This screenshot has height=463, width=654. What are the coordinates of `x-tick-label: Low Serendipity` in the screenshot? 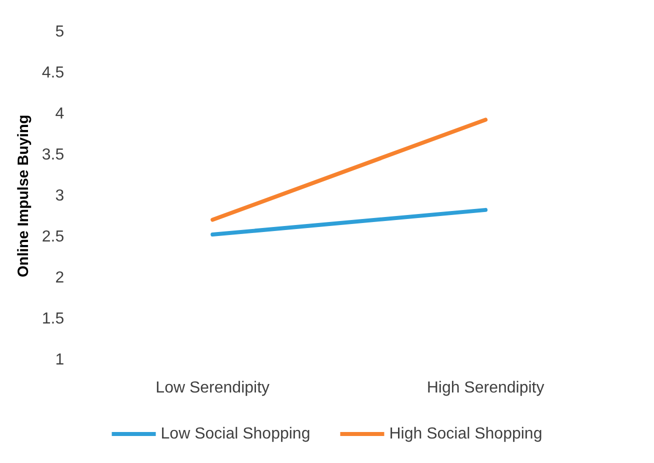 It's located at (213, 388).